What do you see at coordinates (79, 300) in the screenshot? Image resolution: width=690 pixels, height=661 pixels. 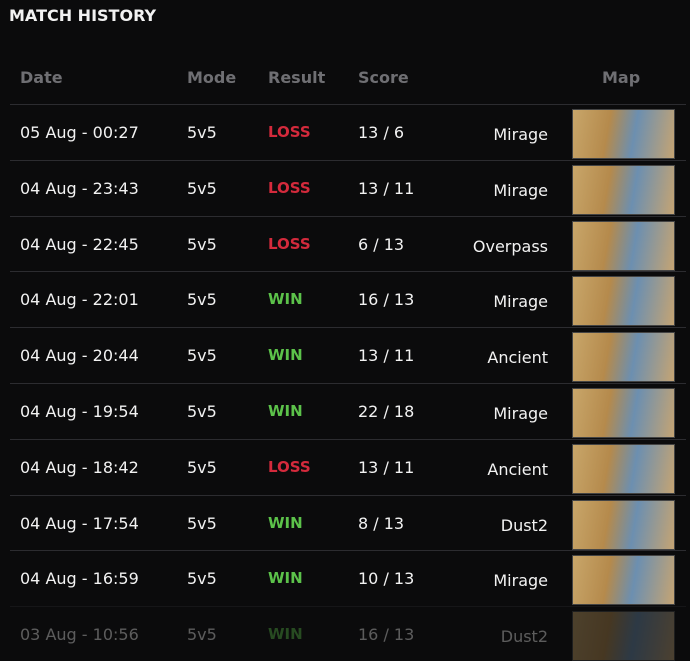 I see `date: 04 Aug - 22:01` at bounding box center [79, 300].